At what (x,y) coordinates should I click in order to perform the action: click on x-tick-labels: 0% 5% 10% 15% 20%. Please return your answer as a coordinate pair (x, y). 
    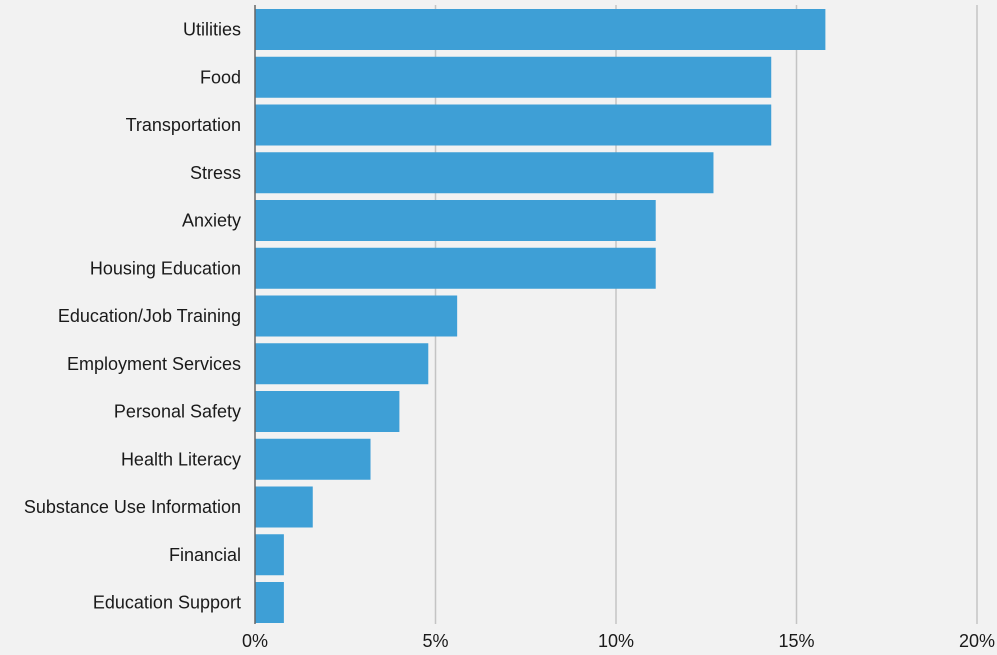
    Looking at the image, I should click on (618, 641).